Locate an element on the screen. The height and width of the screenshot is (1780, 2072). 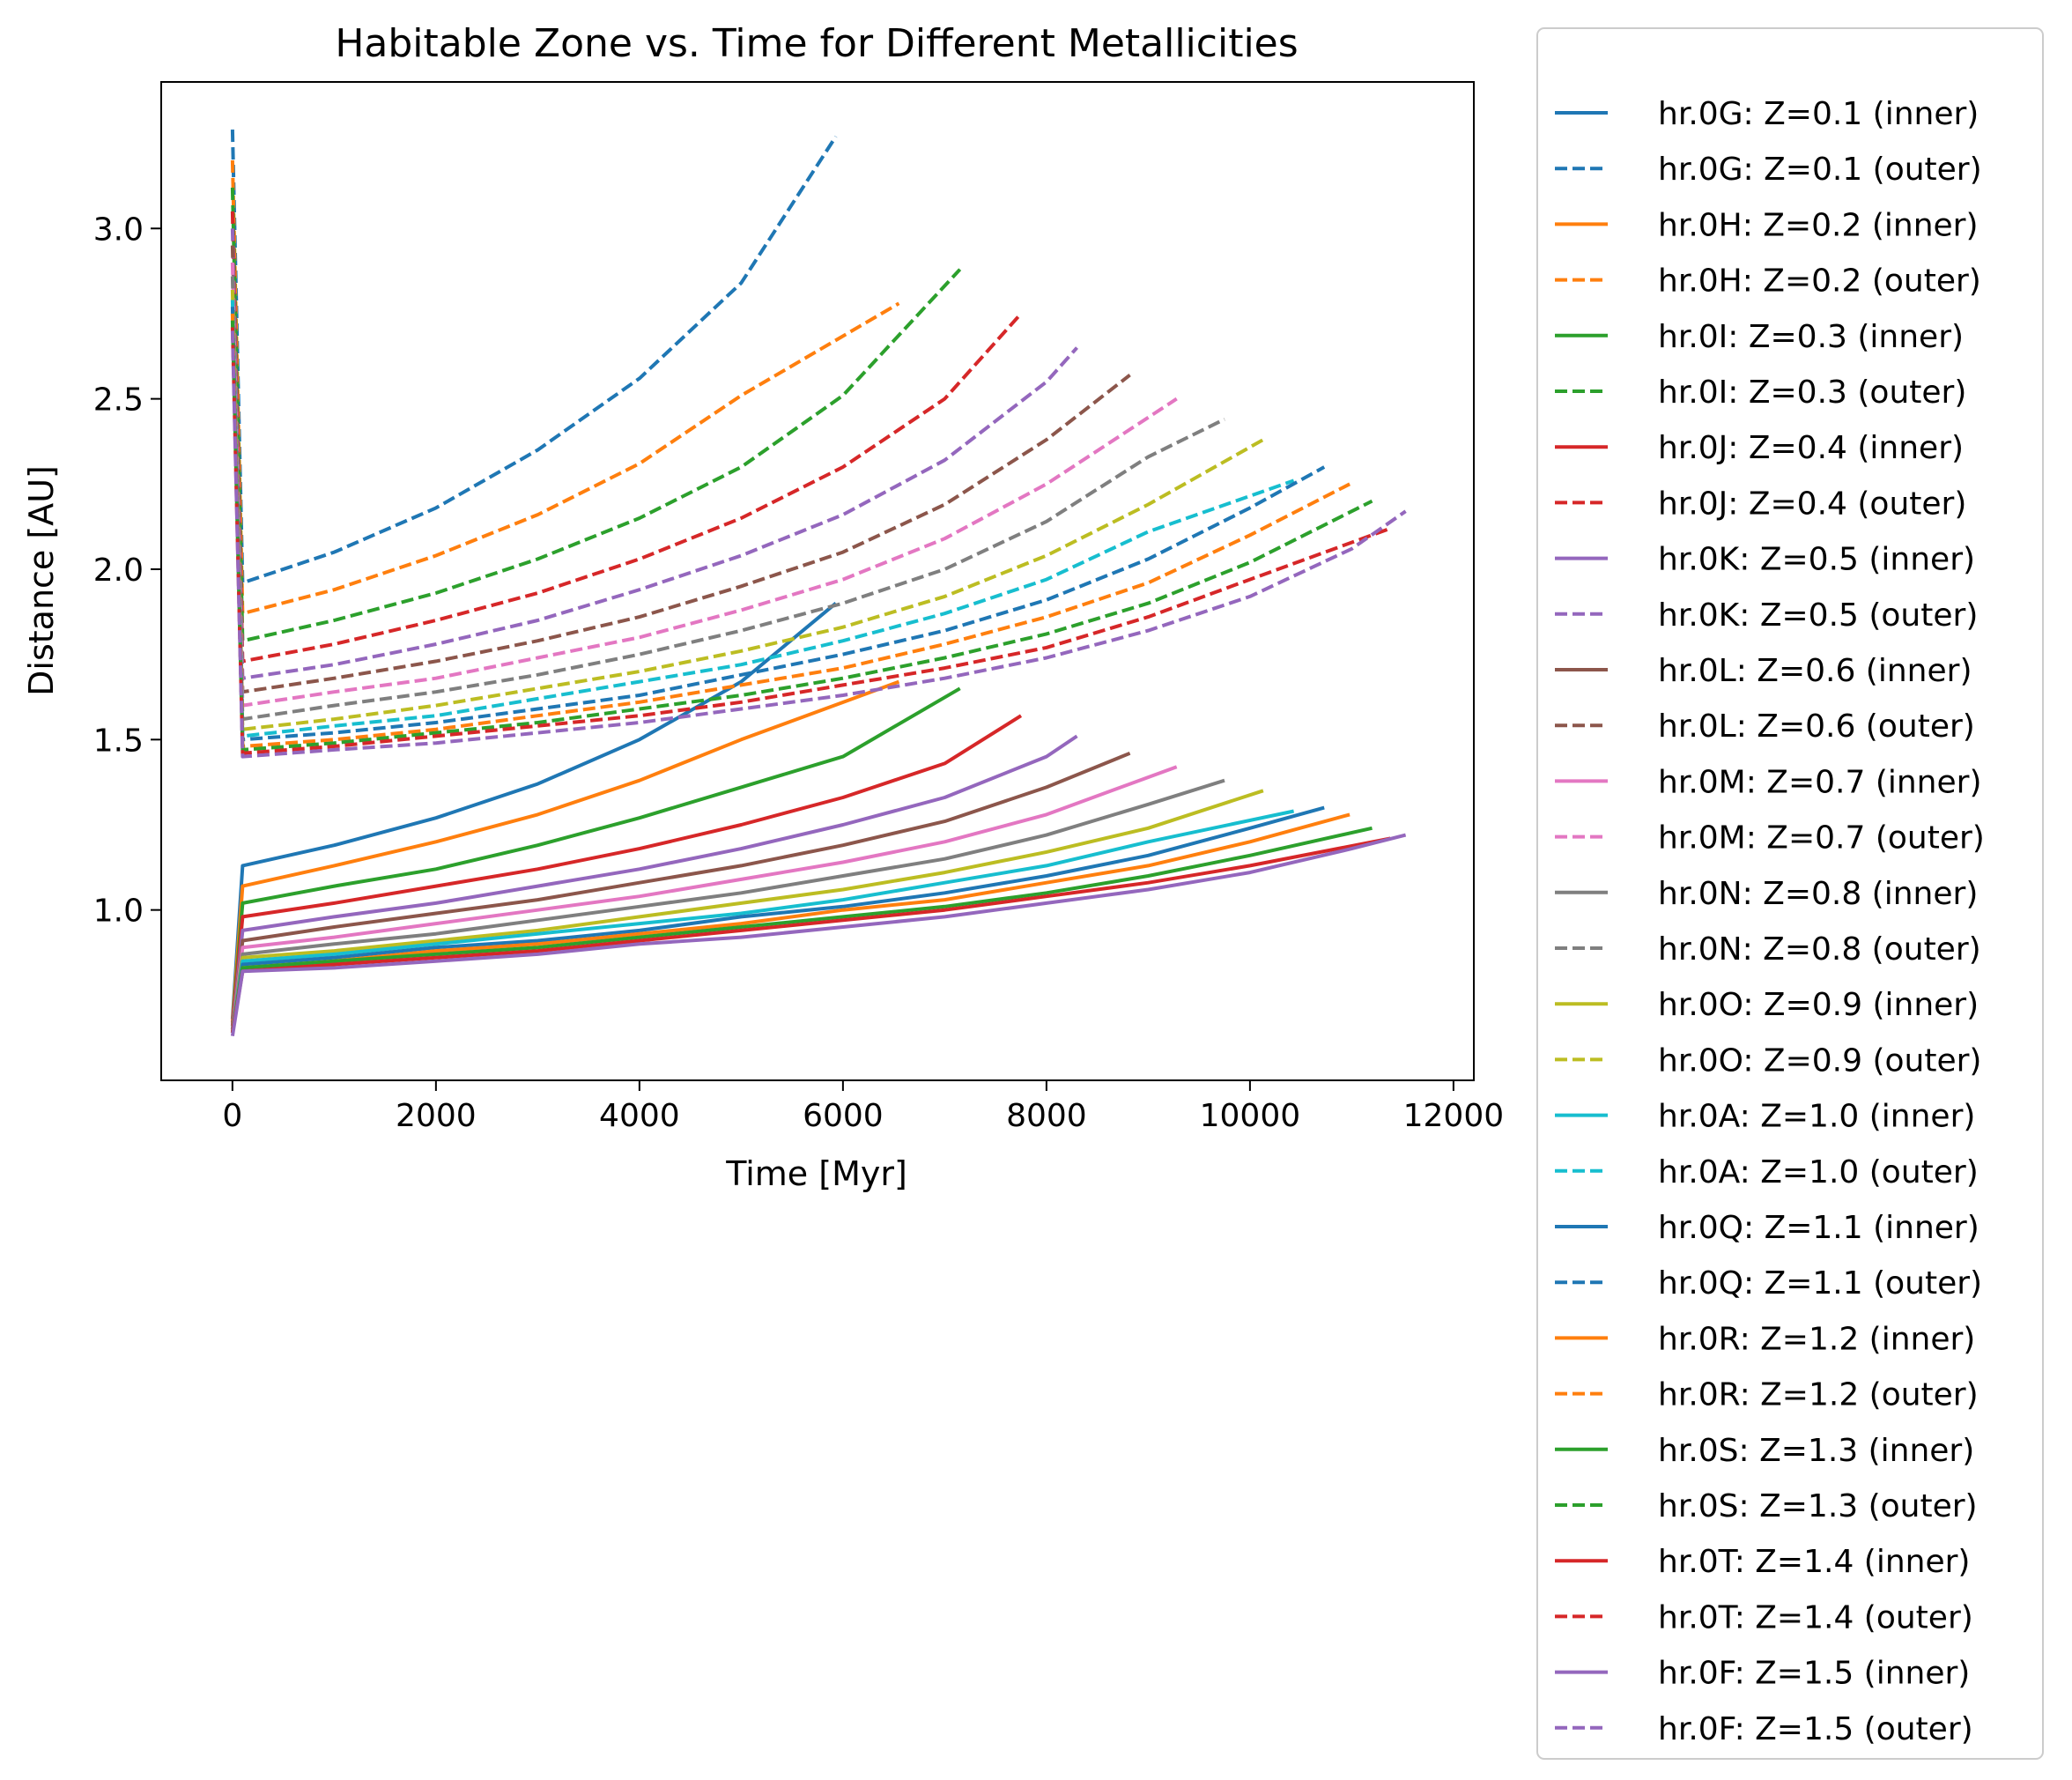
legend-label-19: hr.0A: Z=1.0 (outer) is located at coordinates (1818, 1172).